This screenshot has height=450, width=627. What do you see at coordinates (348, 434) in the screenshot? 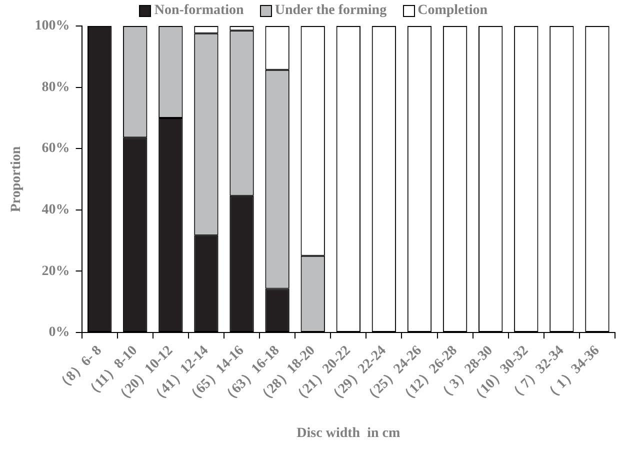
I see `x-axis-title: Disc width in cm` at bounding box center [348, 434].